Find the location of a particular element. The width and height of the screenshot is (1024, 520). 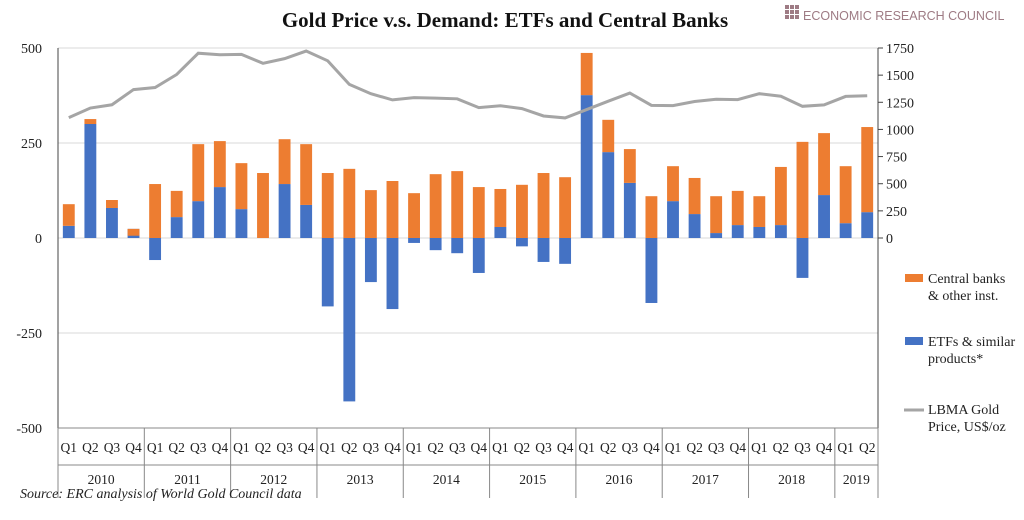

gold-price-line is located at coordinates (468, 84).